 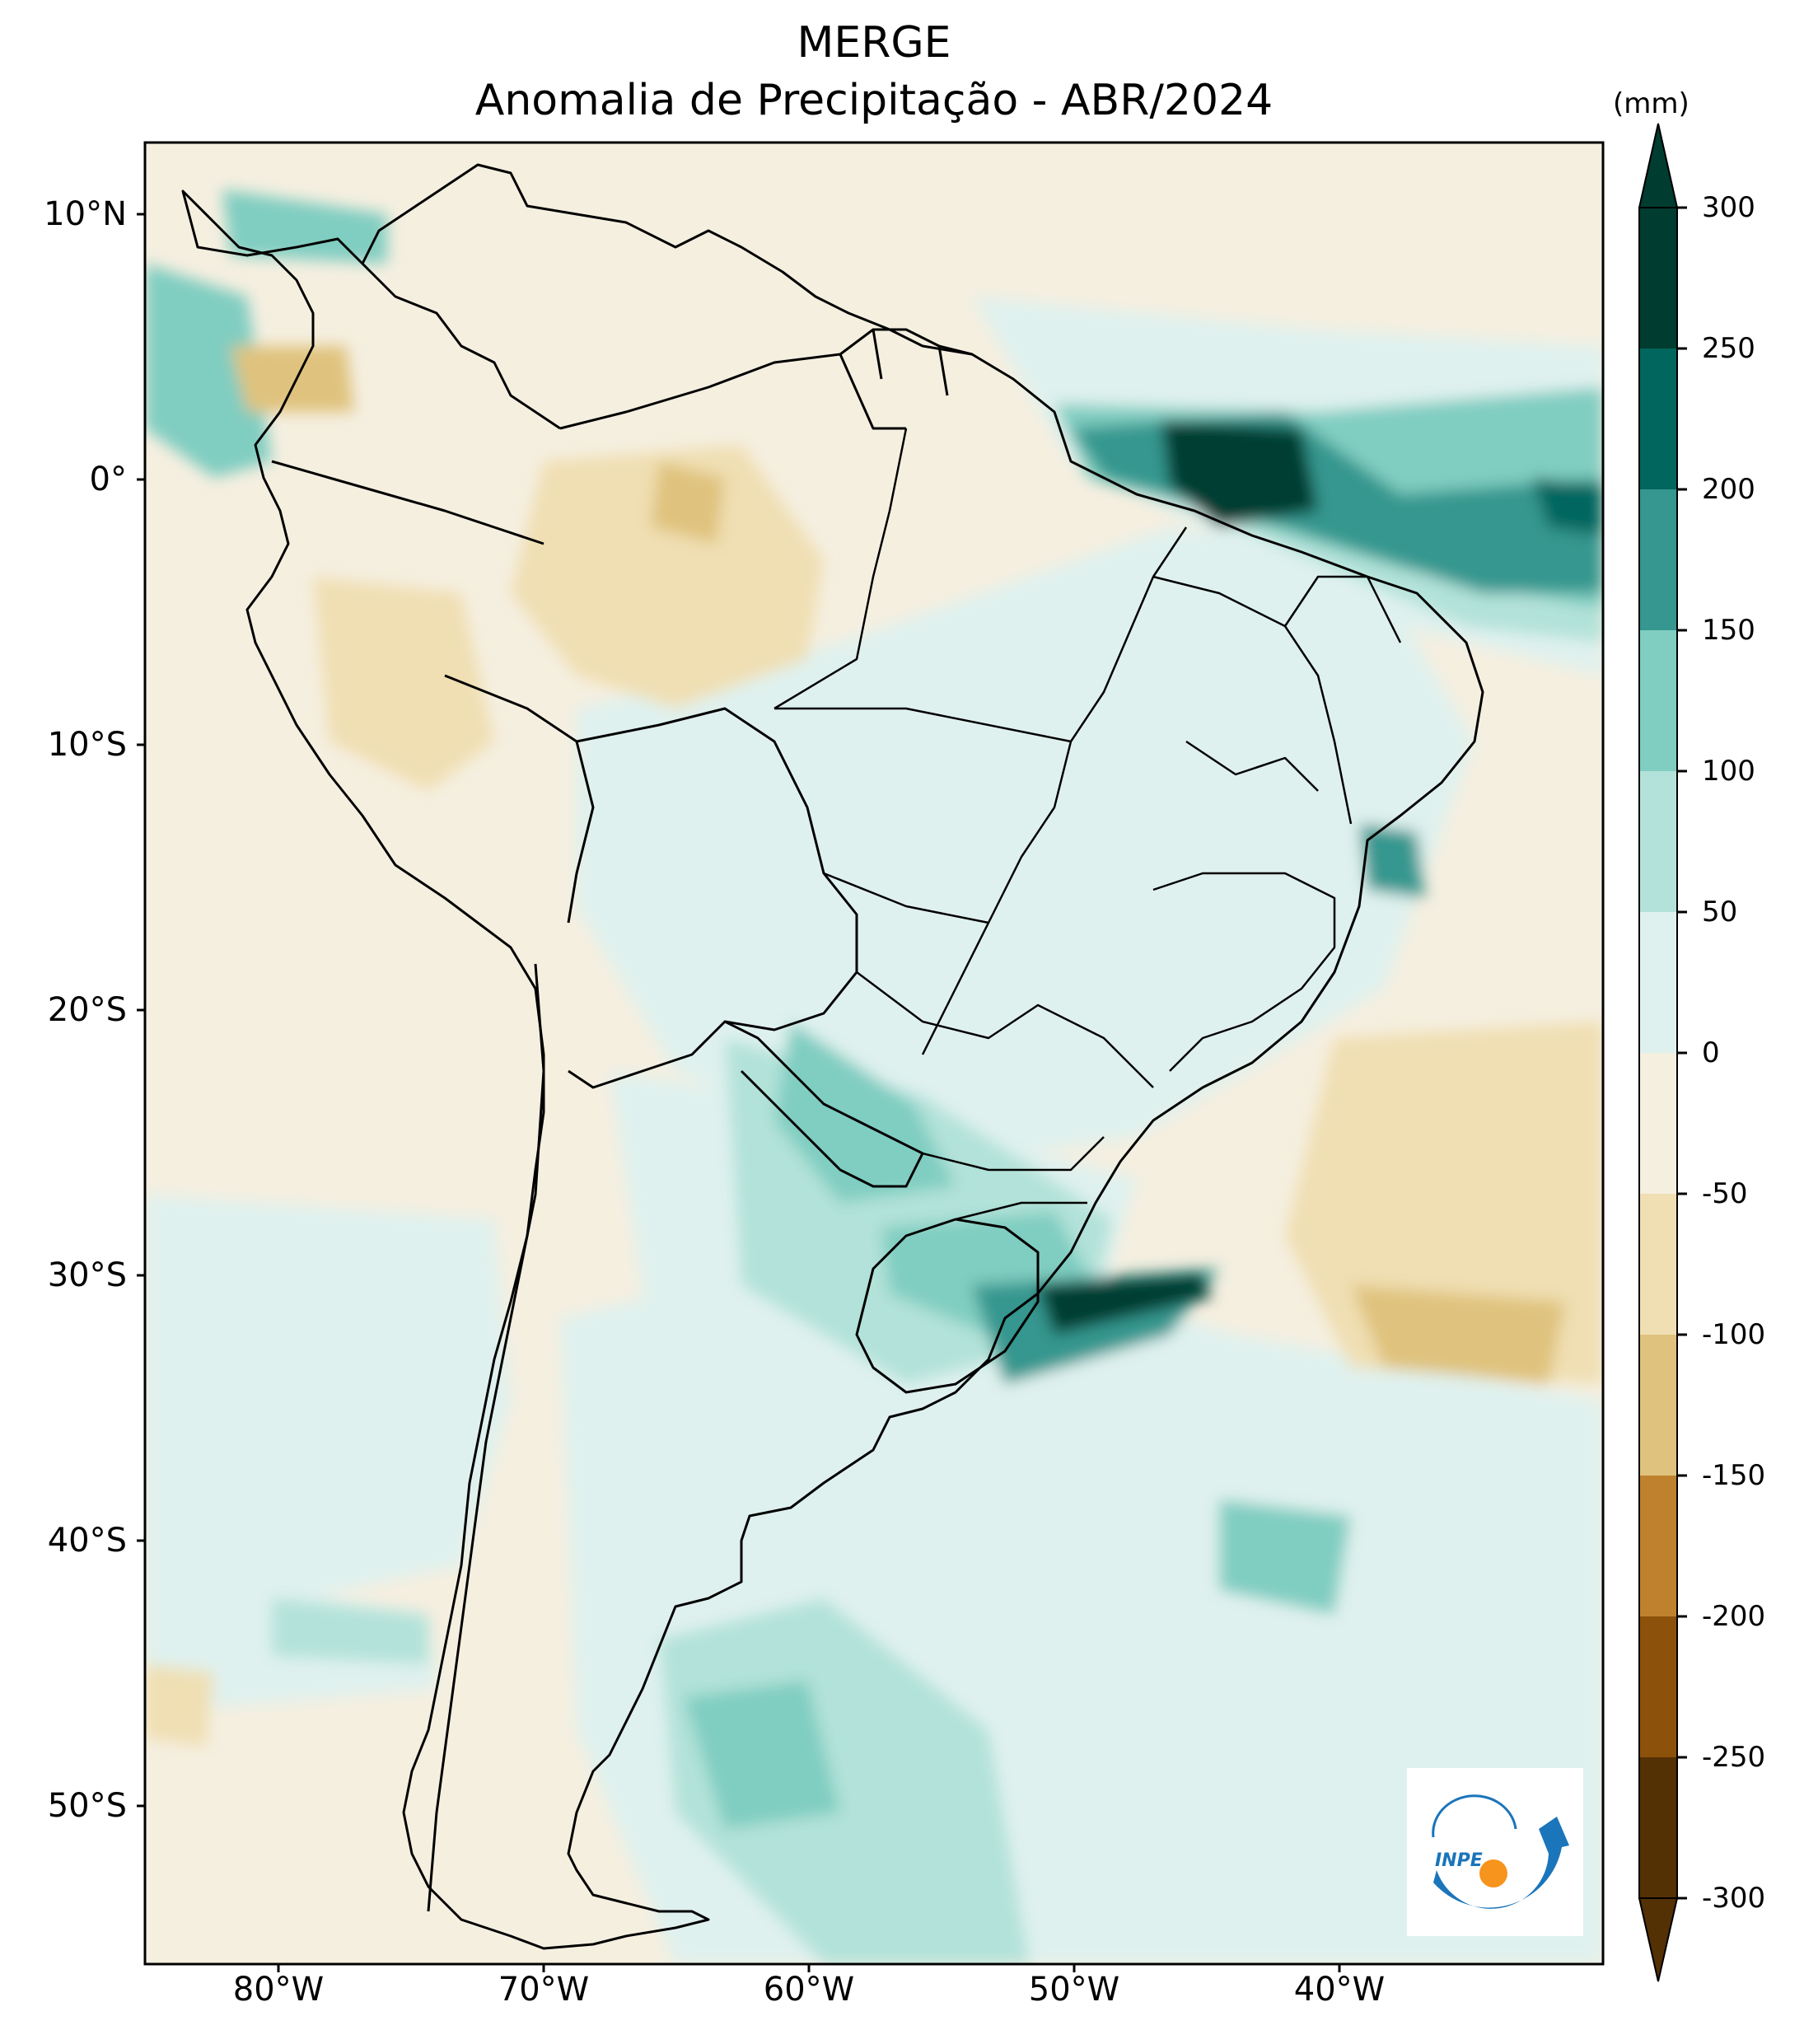 What do you see at coordinates (874, 43) in the screenshot?
I see `map-title-line1: MERGE` at bounding box center [874, 43].